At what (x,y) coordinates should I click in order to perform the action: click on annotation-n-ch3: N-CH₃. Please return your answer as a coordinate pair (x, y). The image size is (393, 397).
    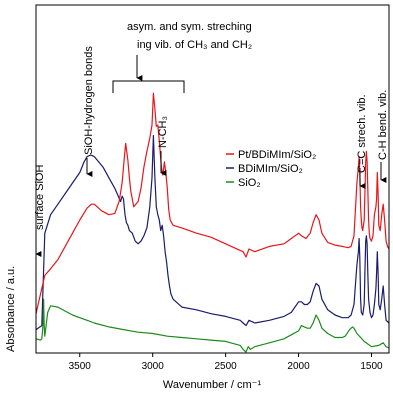
    Looking at the image, I should click on (163, 132).